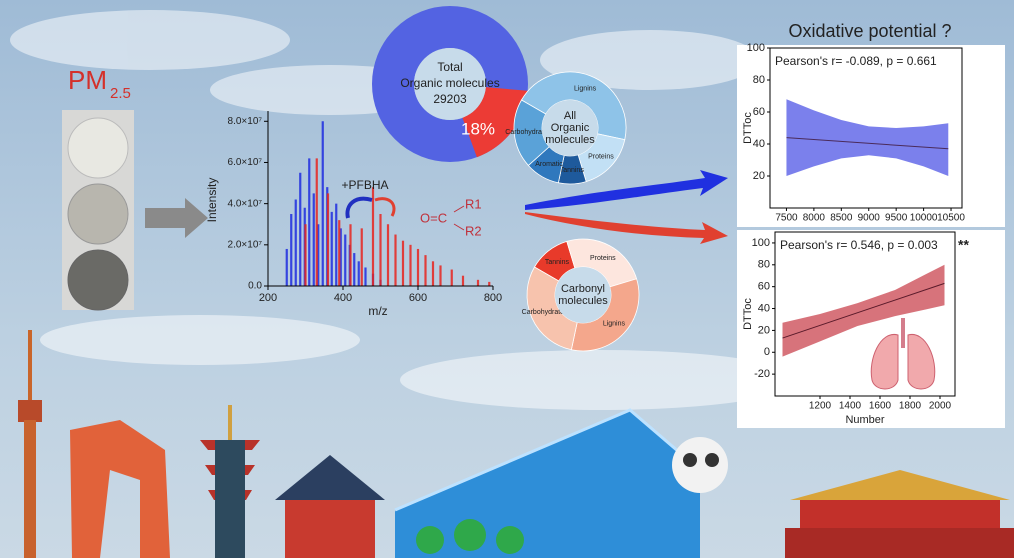 This screenshot has height=558, width=1014. Describe the element at coordinates (385, 207) in the screenshot. I see `reaction-arrow-red` at that location.